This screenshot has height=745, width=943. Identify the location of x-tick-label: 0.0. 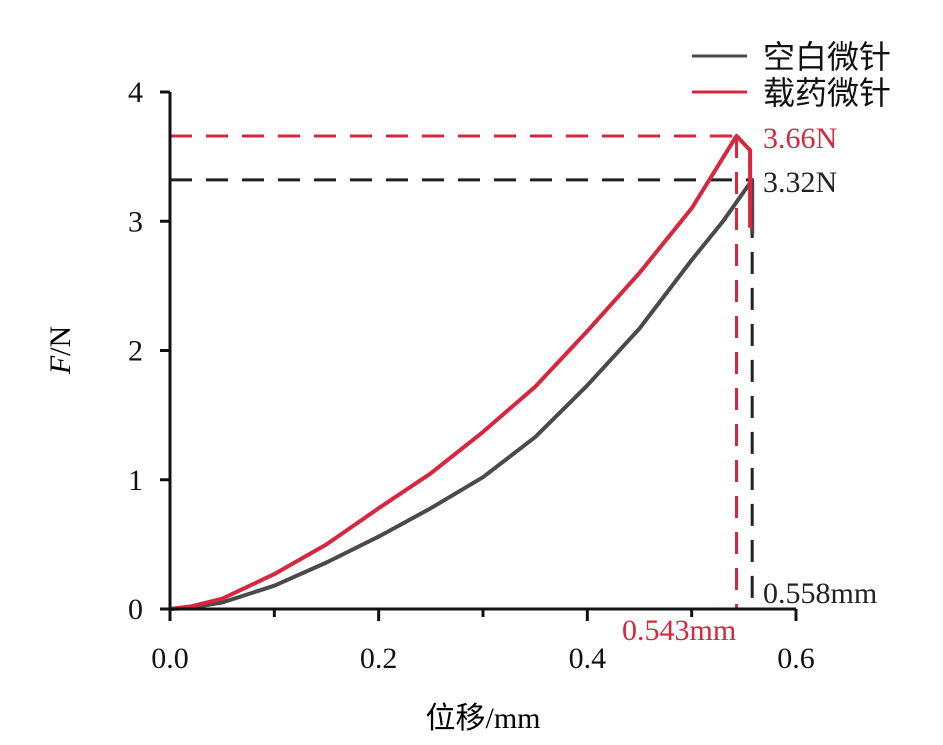
(170, 658).